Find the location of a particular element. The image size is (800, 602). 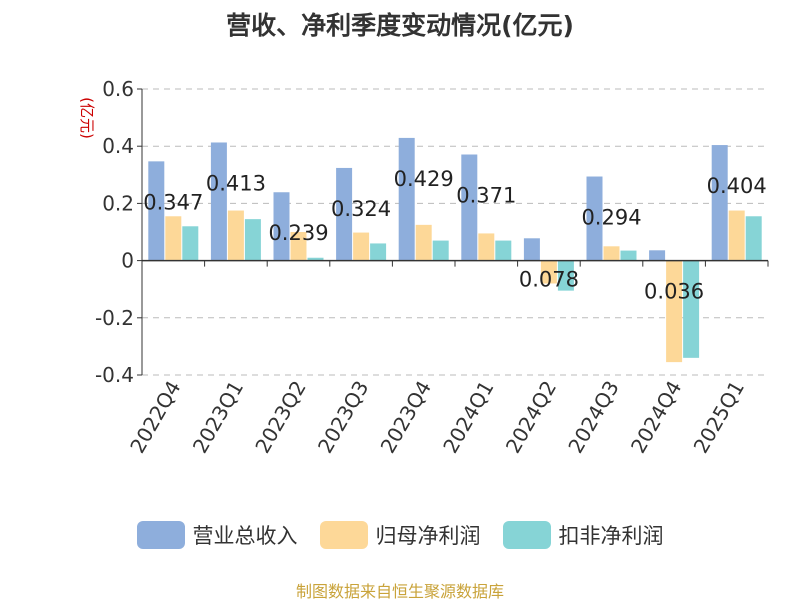

data-label-2024Q4: 0.036 is located at coordinates (674, 291).